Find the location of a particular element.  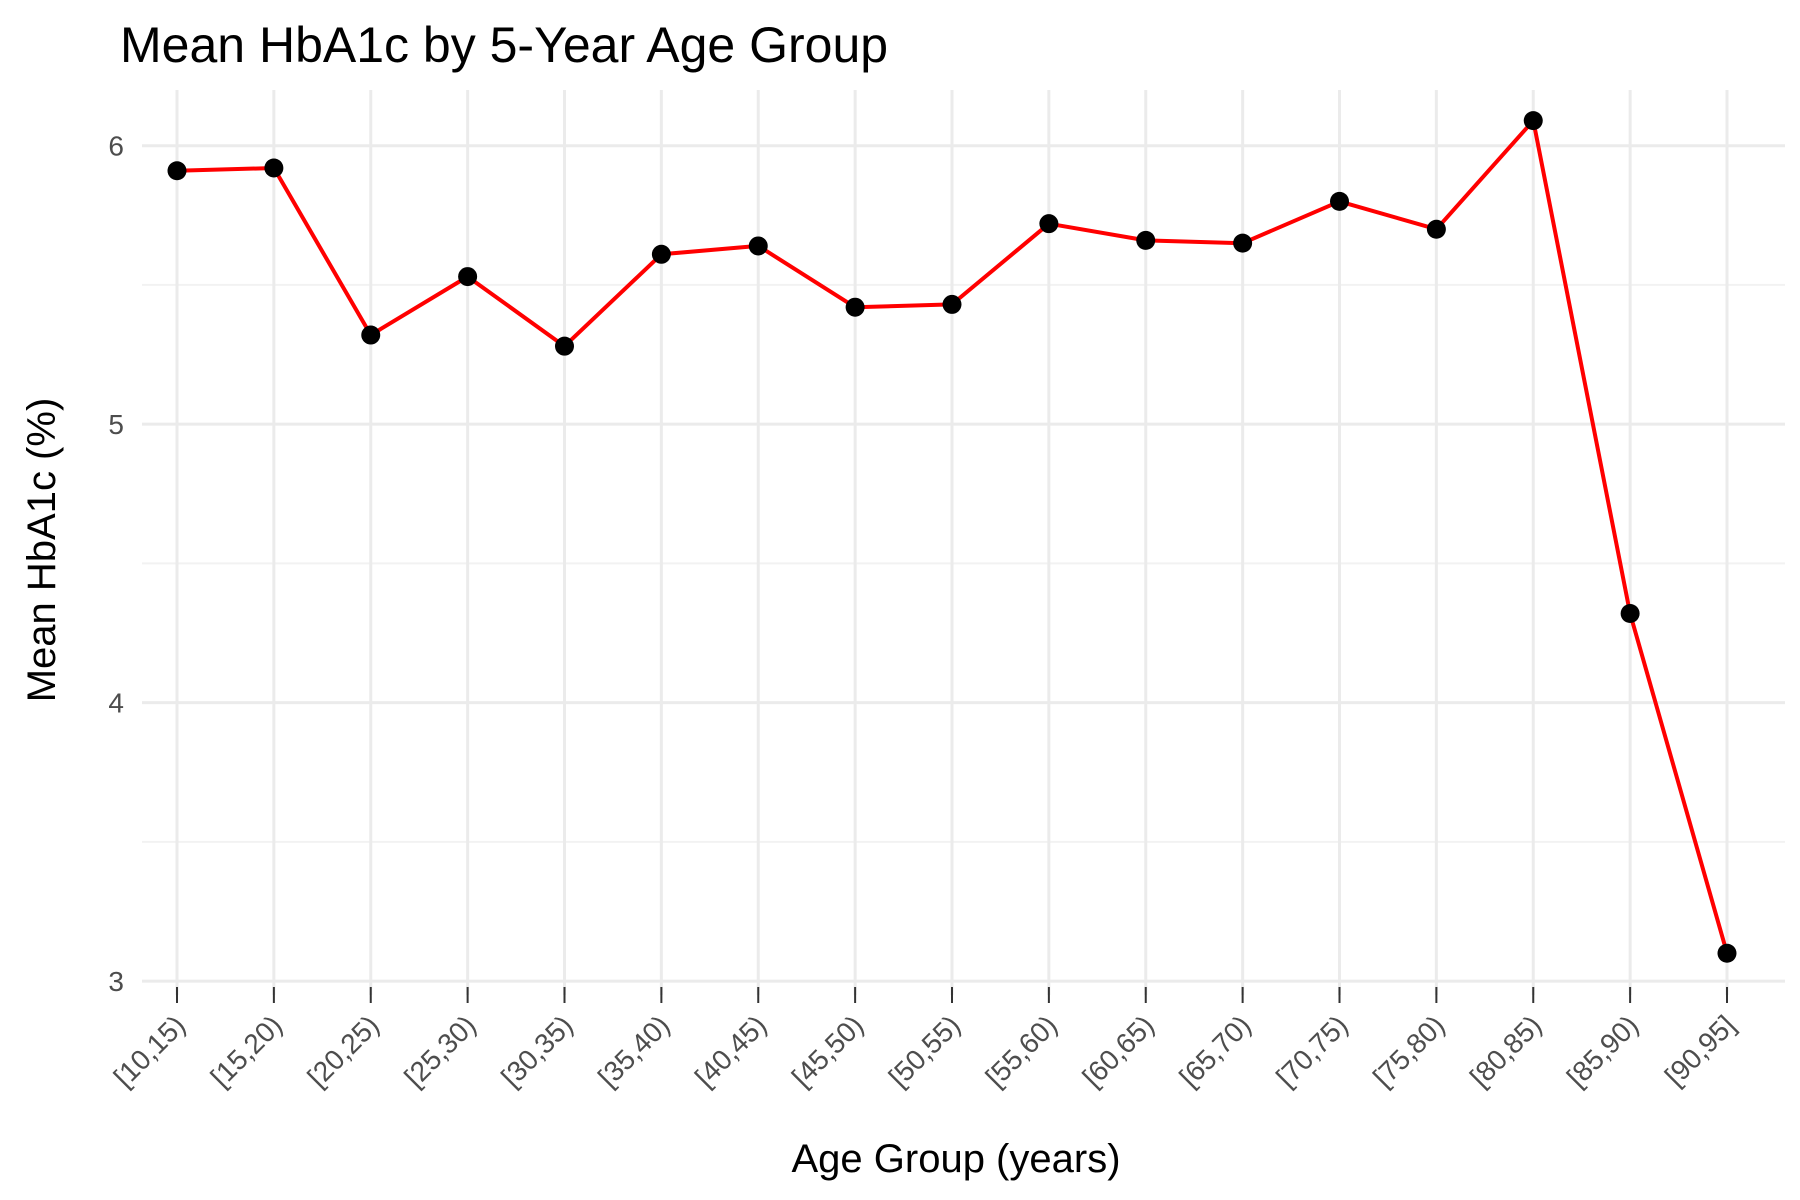

y-tick-label: 5 is located at coordinates (116, 424).